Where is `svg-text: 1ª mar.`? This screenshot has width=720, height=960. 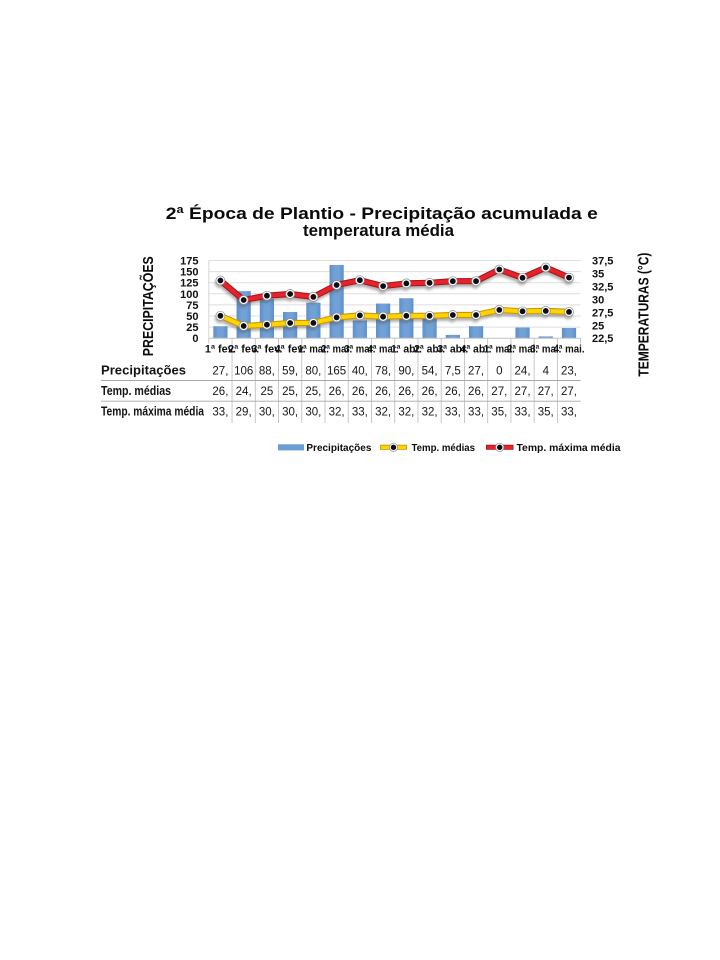 svg-text: 1ª mar. is located at coordinates (313, 350).